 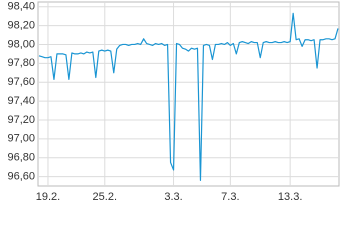 What do you see at coordinates (105, 197) in the screenshot?
I see `x-tick-label: 25.2.` at bounding box center [105, 197].